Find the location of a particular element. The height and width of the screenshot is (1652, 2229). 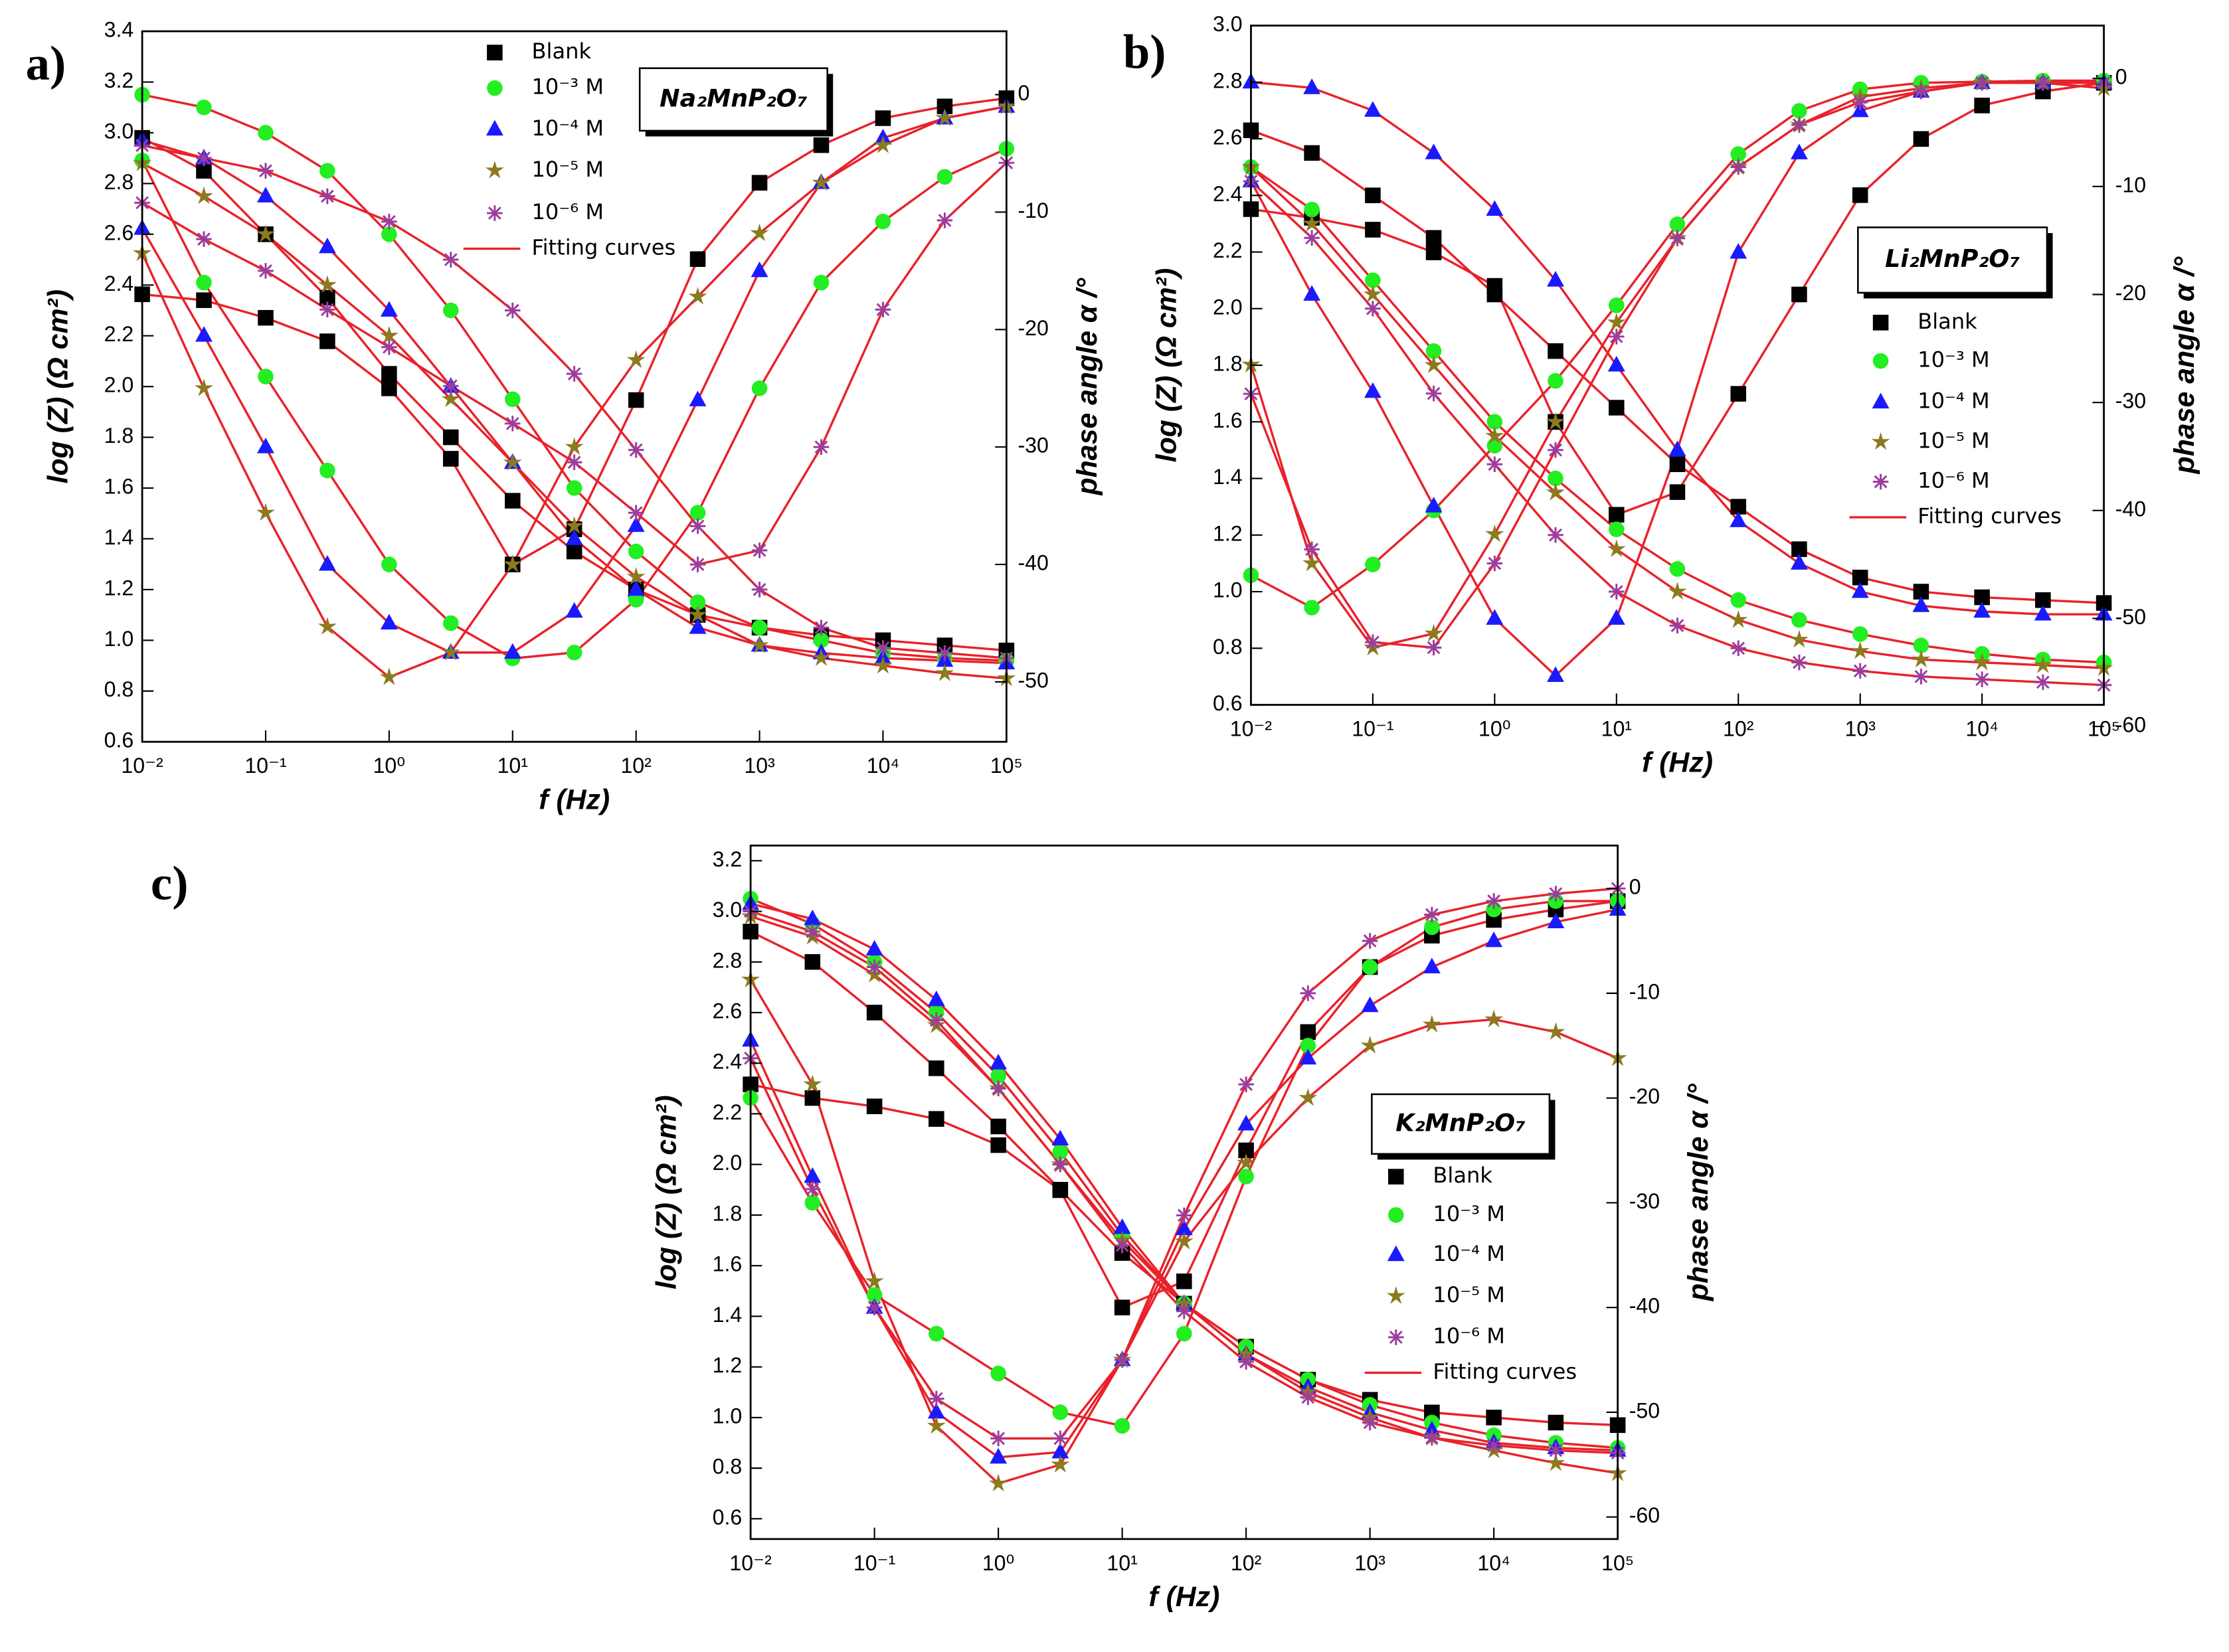

y-tick-label: 1.0 is located at coordinates (119, 639).